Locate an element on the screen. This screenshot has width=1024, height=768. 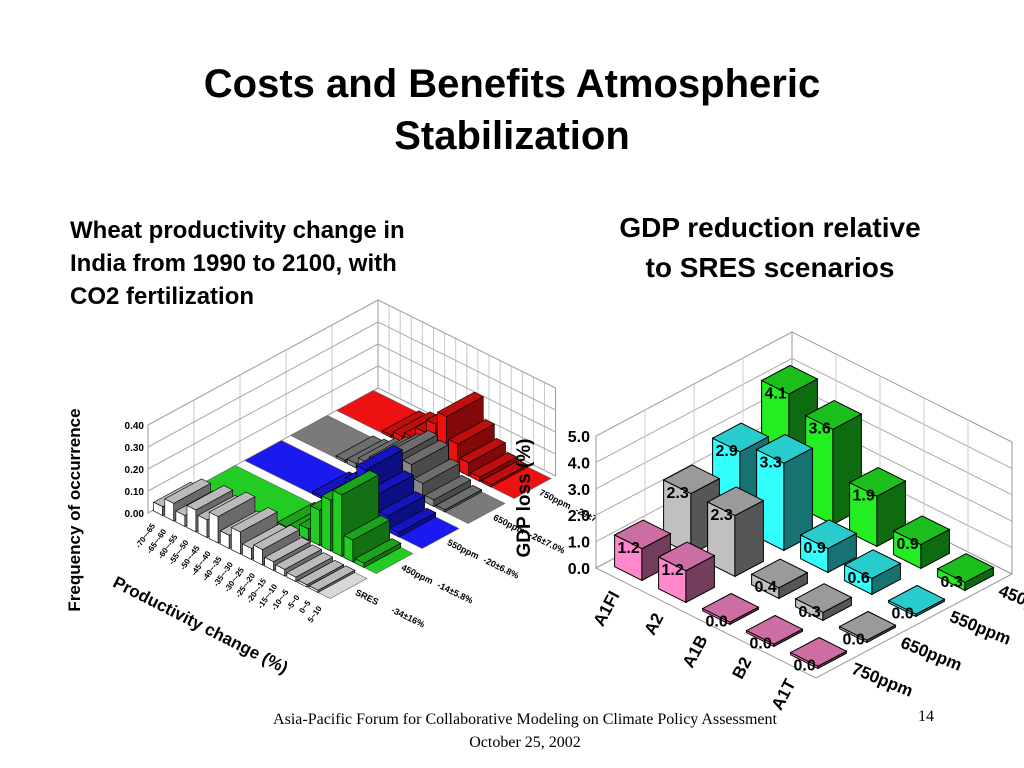
bar-650ppm-B2 is located at coordinates (823, 602).